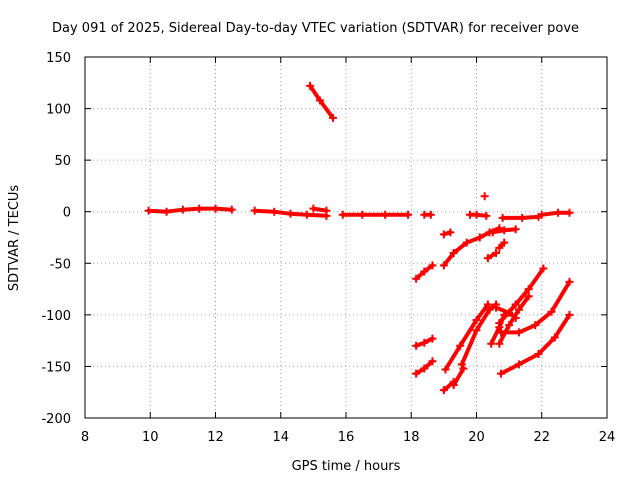 This screenshot has width=640, height=480. What do you see at coordinates (62, 161) in the screenshot?
I see `y-tick-label: 50` at bounding box center [62, 161].